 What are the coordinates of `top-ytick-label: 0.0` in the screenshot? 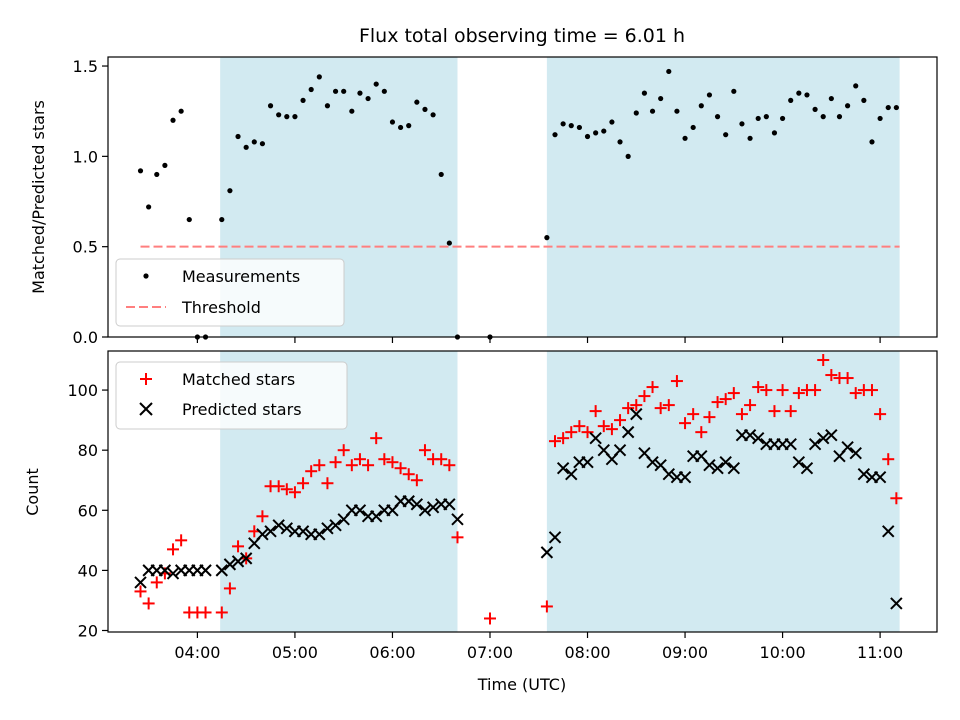 It's located at (85, 337).